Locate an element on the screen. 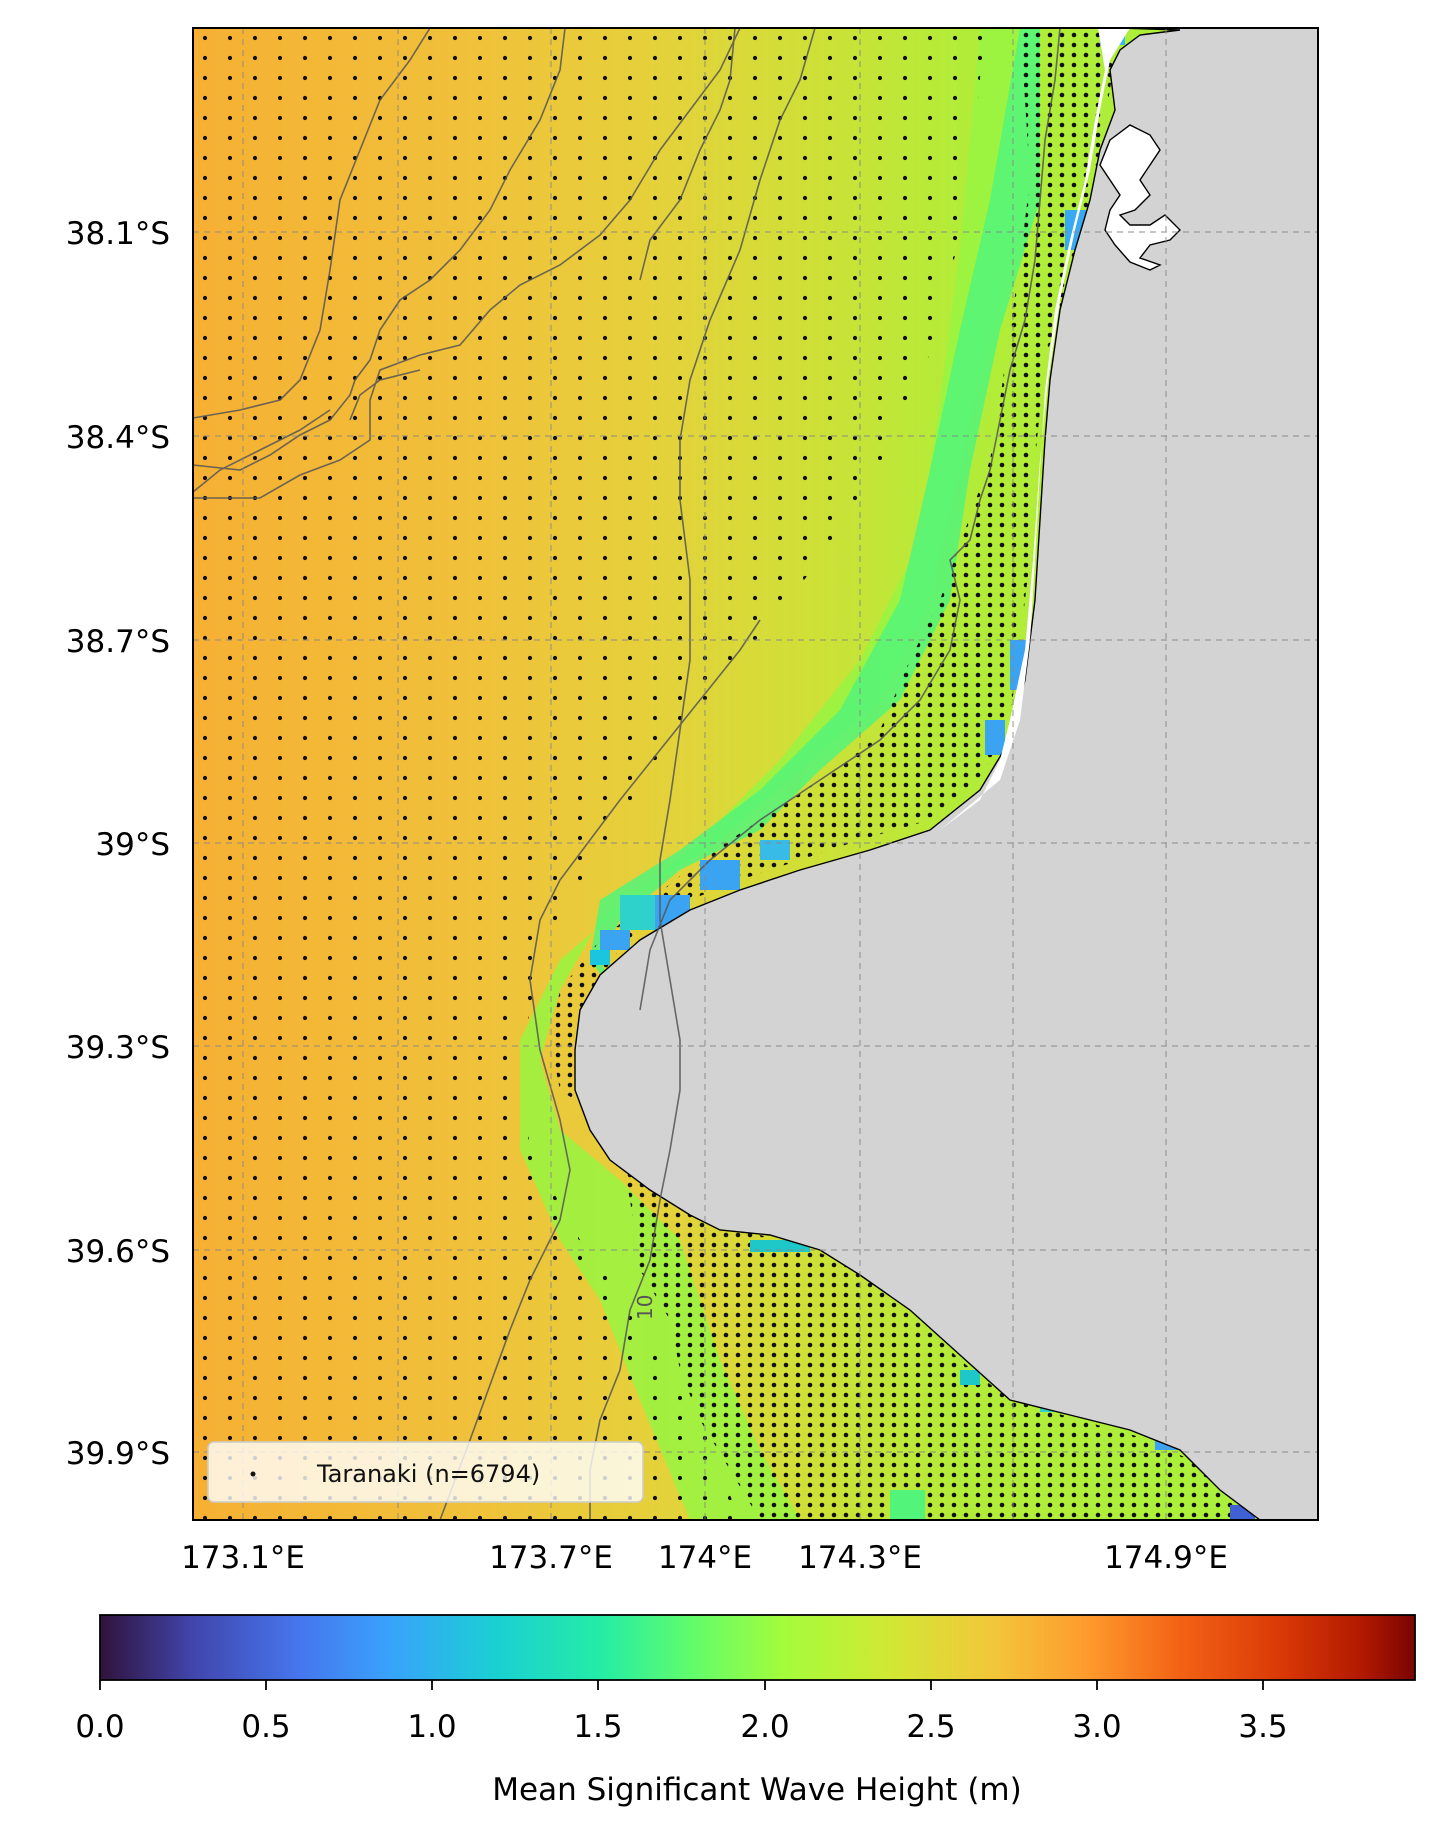 This screenshot has height=1825, width=1430. lon-tick-label: 174°E is located at coordinates (705, 1558).